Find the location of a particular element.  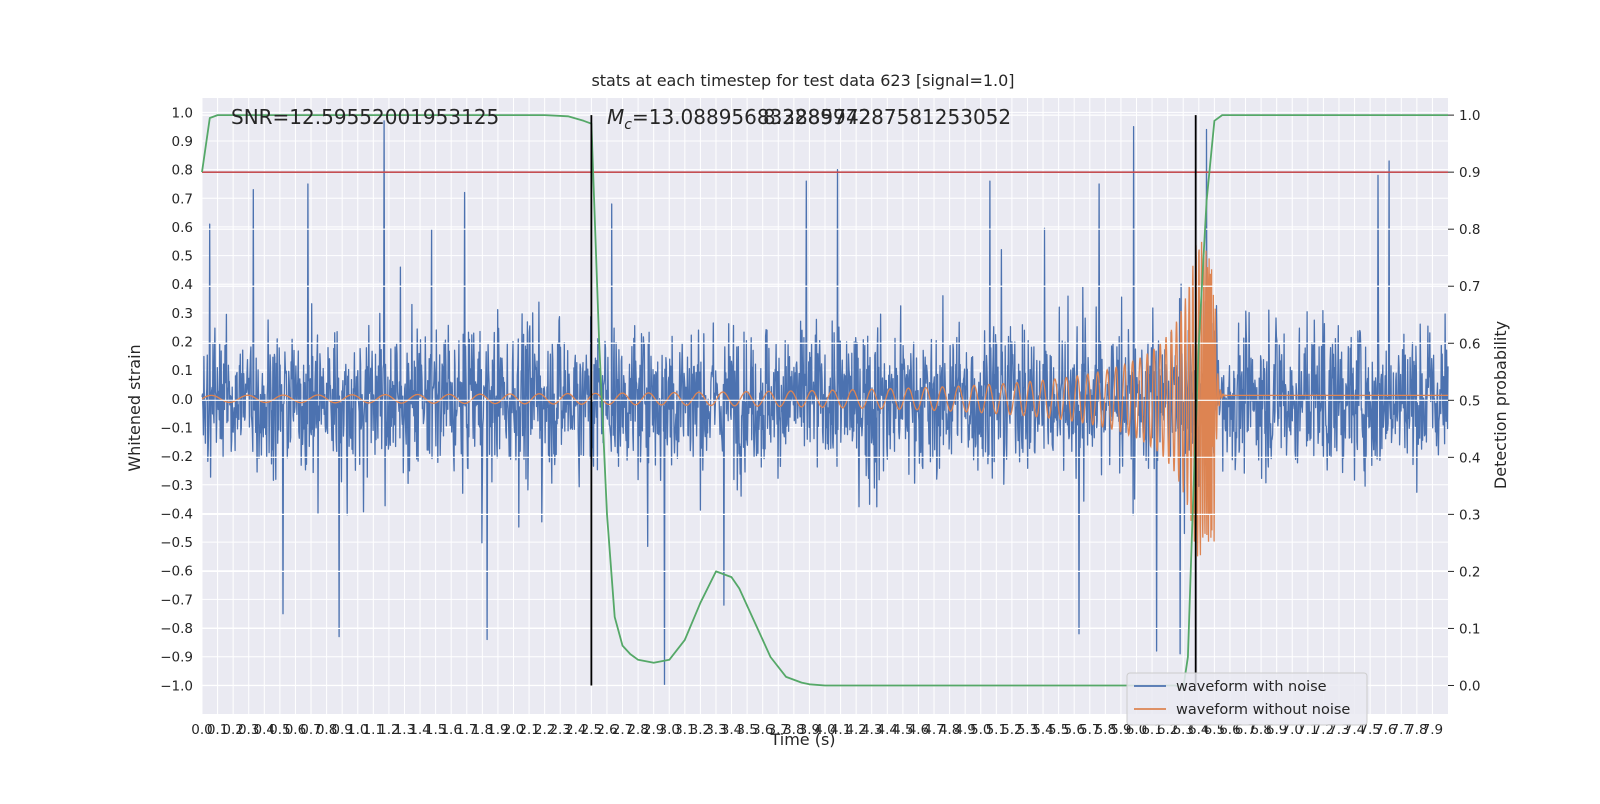

x-tick-label-5: 0.5 is located at coordinates (279, 730).